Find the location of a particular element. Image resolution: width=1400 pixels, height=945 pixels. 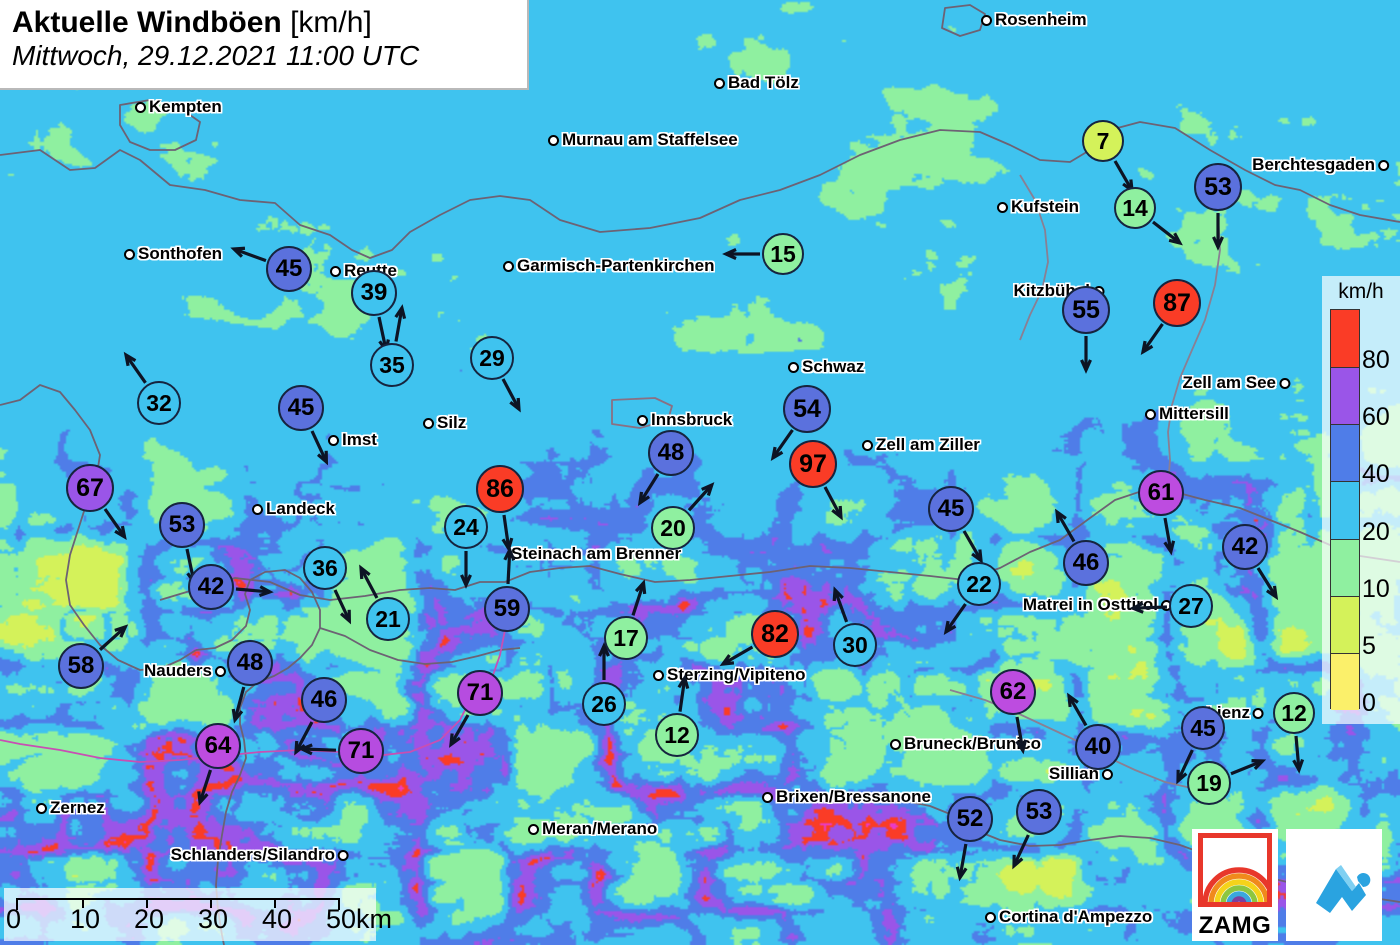

legend-tick-10: 10 is located at coordinates (1376, 588).